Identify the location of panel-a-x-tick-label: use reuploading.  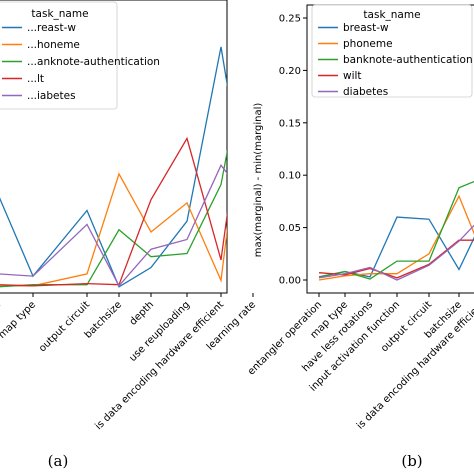
(159, 331).